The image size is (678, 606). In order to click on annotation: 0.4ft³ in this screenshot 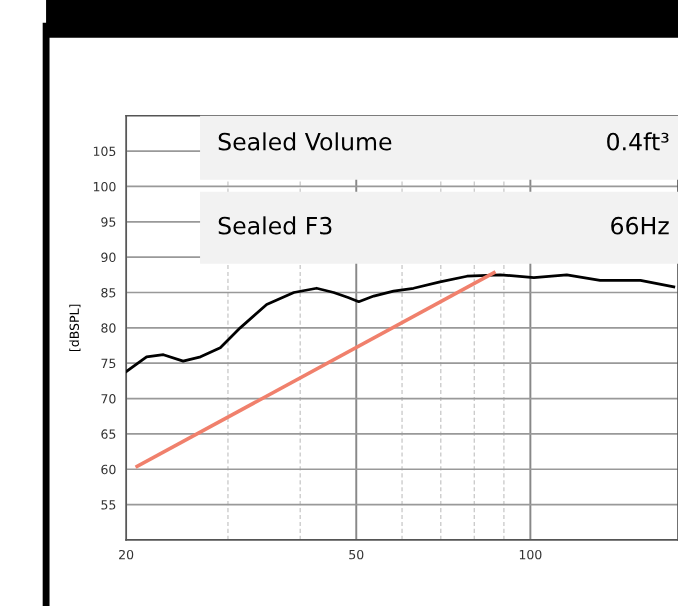, I will do `click(638, 141)`.